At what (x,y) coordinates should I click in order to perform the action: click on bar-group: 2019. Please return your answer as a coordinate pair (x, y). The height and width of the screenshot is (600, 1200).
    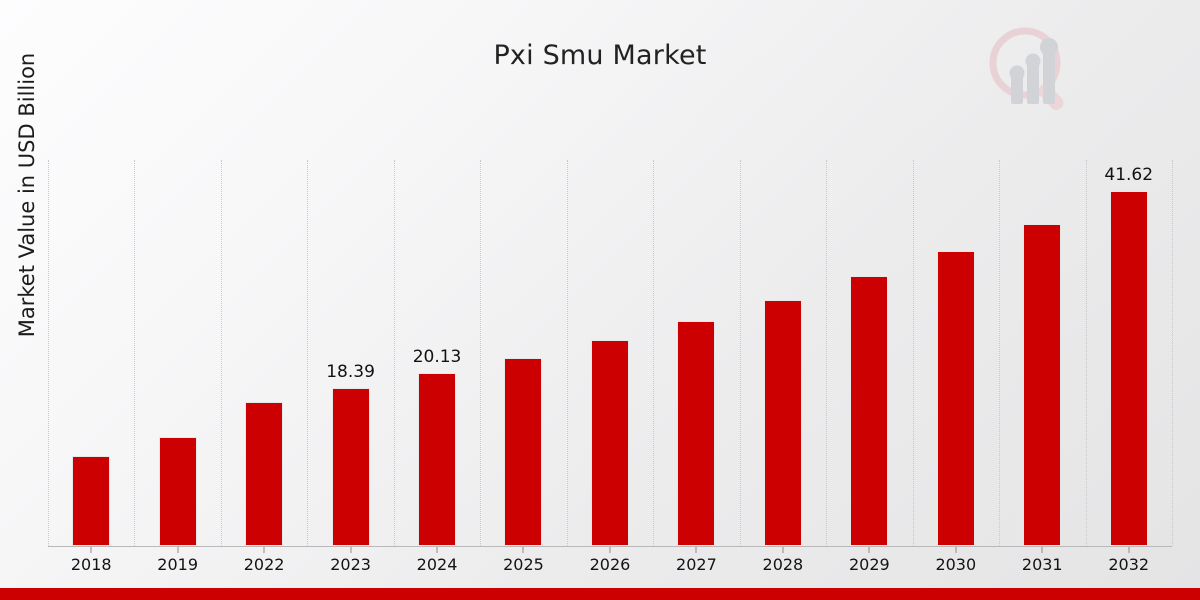
    Looking at the image, I should click on (177, 367).